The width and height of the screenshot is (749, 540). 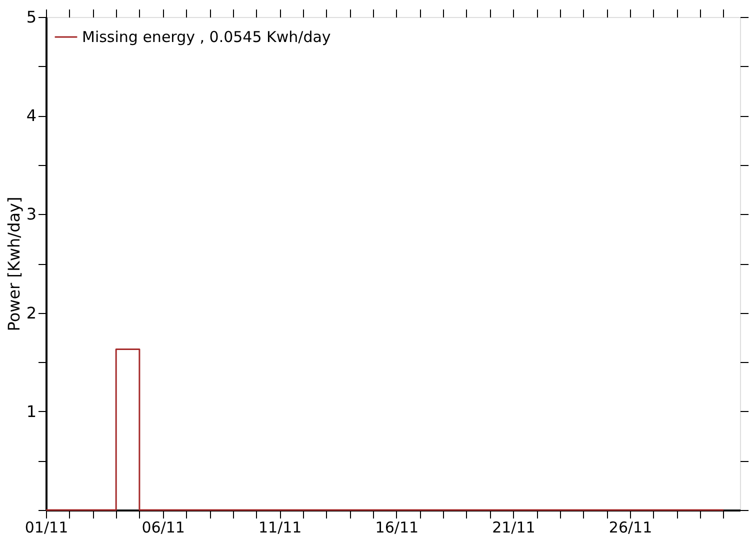 What do you see at coordinates (31, 214) in the screenshot?
I see `y-tick-label: 3` at bounding box center [31, 214].